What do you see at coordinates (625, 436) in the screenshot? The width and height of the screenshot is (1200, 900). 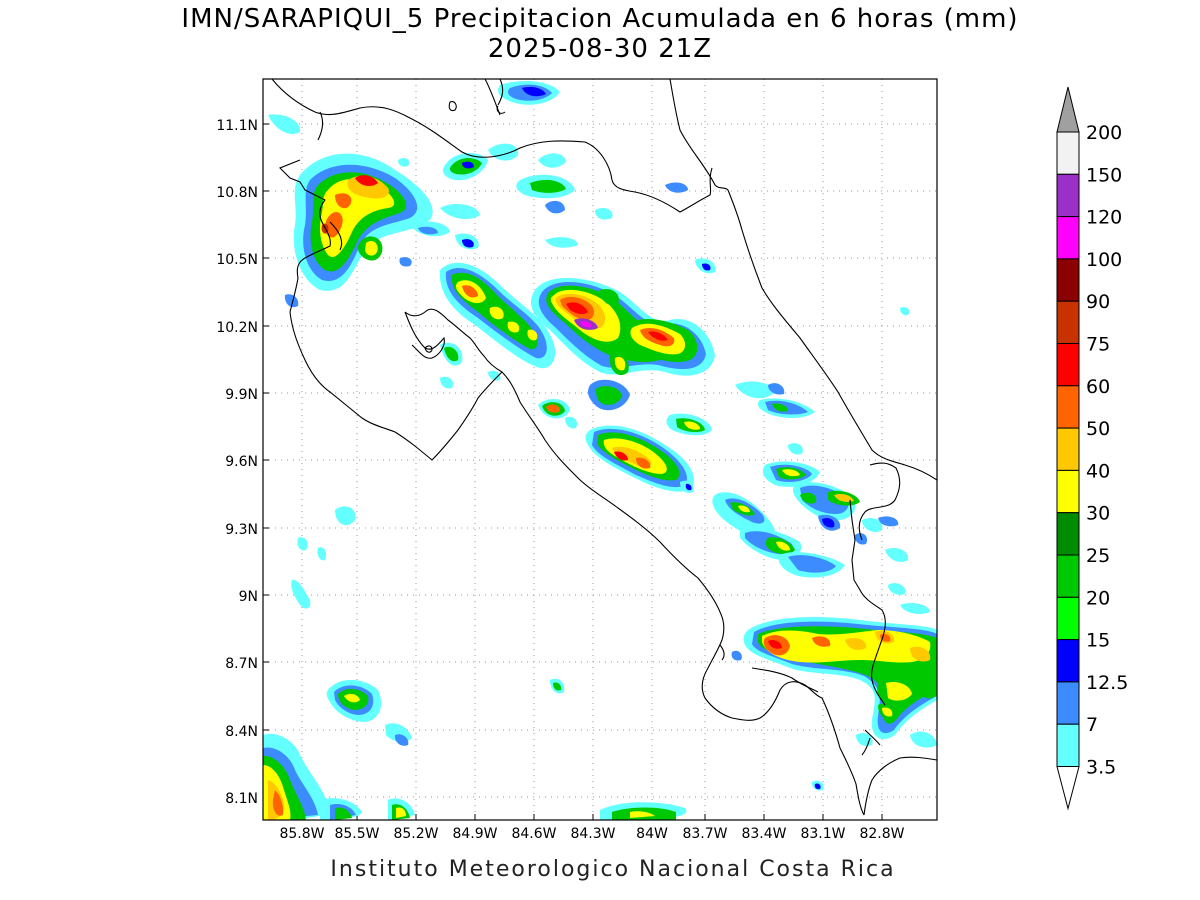 I see `rain-cell-central-valley` at bounding box center [625, 436].